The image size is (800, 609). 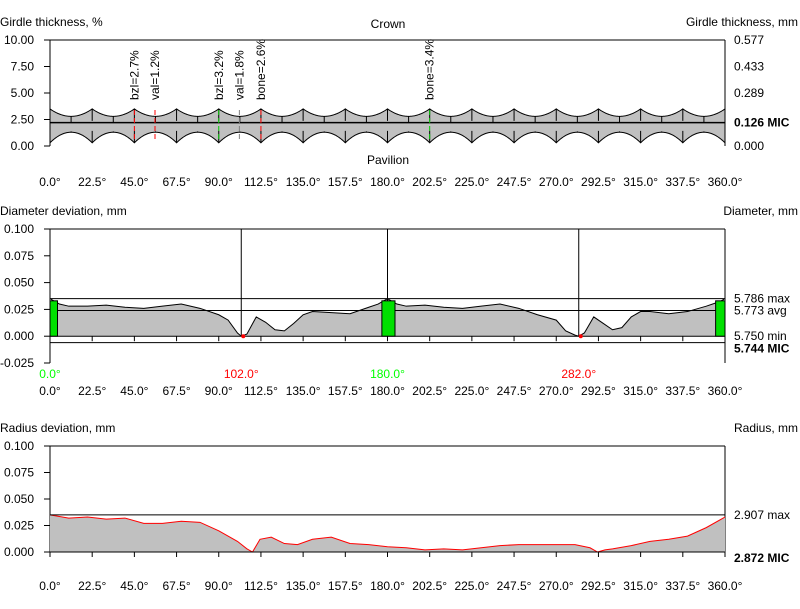 I want to click on y-tick-label-right: 0.126 MIC, so click(x=762, y=123).